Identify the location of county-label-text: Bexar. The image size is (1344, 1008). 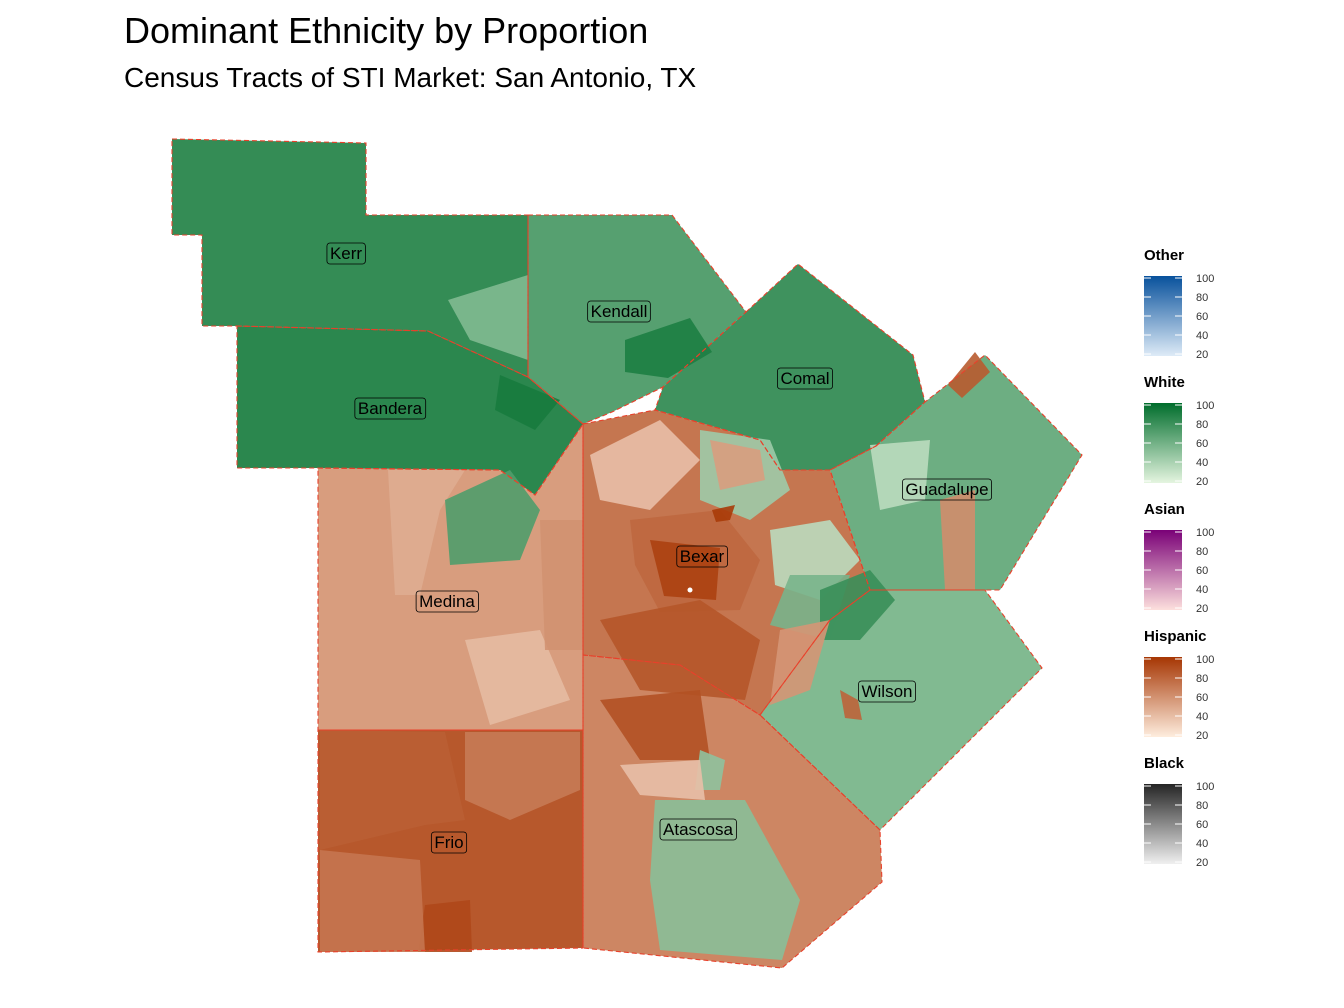
(702, 556).